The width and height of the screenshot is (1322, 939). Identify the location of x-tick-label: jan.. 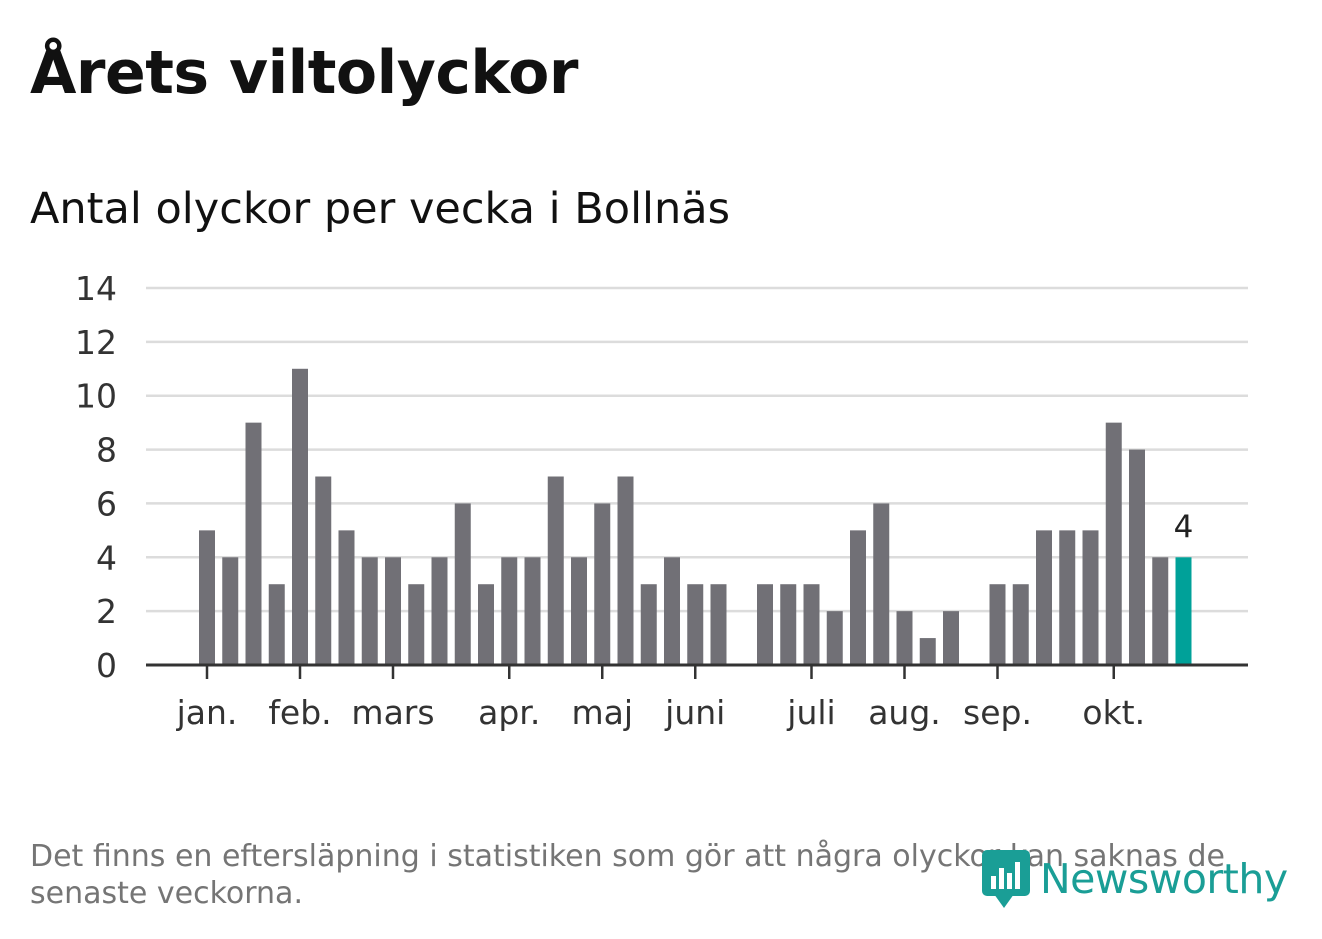
(207, 712).